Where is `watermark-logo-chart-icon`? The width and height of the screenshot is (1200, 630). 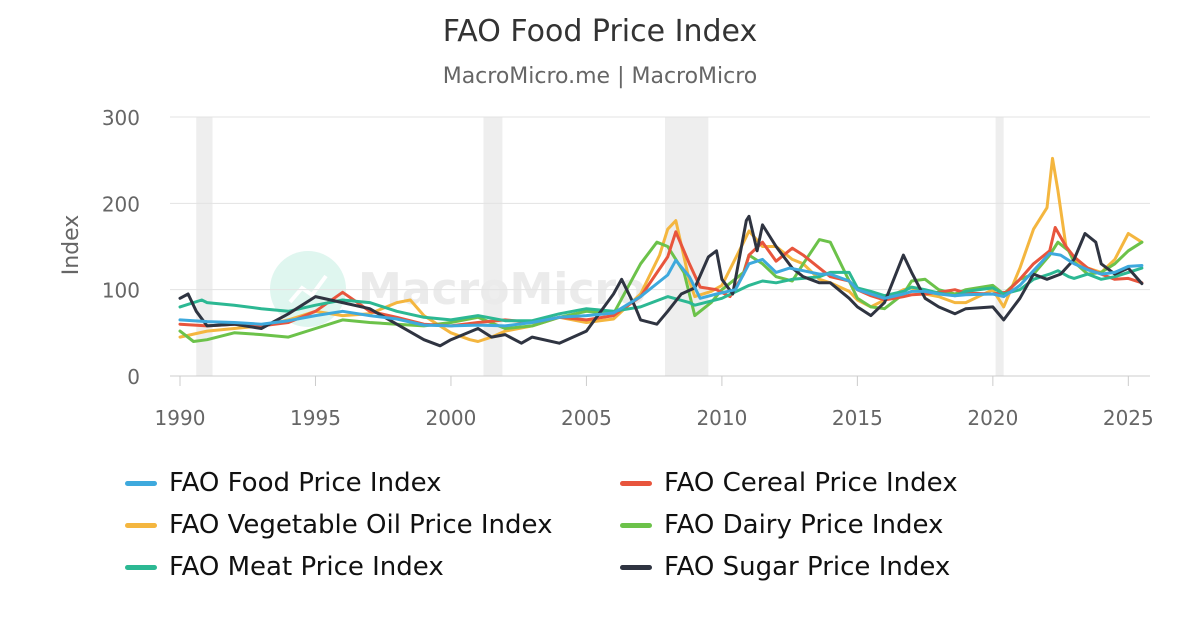
watermark-logo-chart-icon is located at coordinates (308, 289).